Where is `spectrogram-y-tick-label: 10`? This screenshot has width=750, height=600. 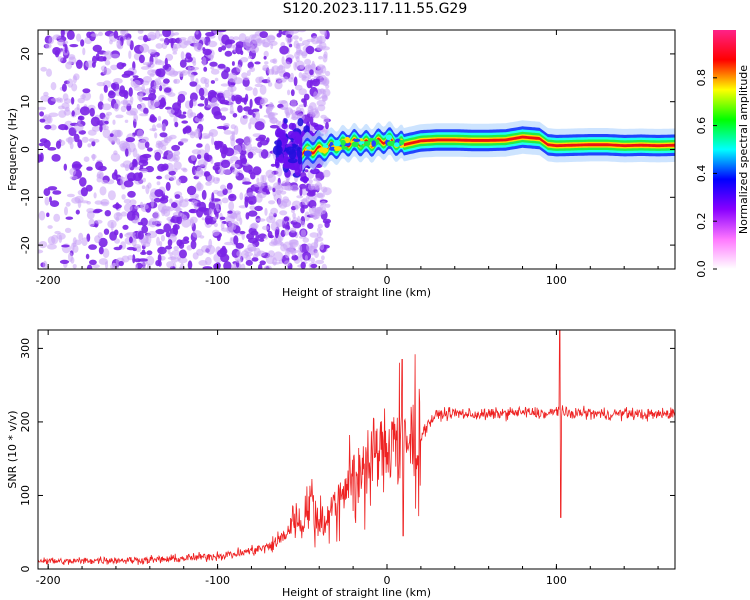
spectrogram-y-tick-label: 10 is located at coordinates (25, 102).